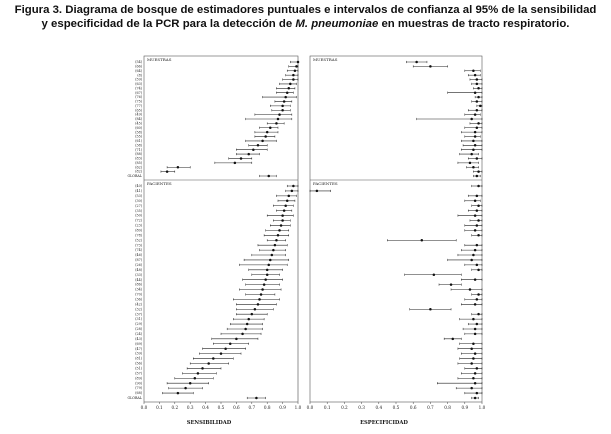 This screenshot has width=611, height=434. Describe the element at coordinates (325, 59) in the screenshot. I see `spec-muestras-label: MUESTRAS` at that location.